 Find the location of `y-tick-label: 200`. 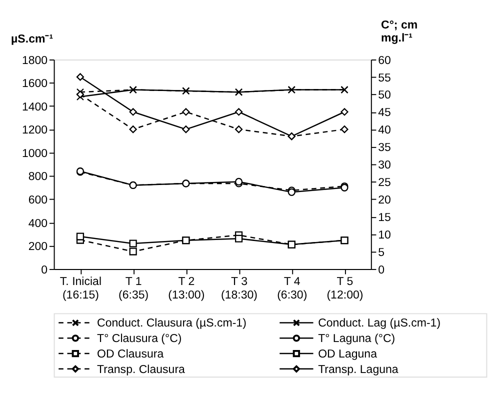

y-tick-label: 200 is located at coordinates (38, 247).